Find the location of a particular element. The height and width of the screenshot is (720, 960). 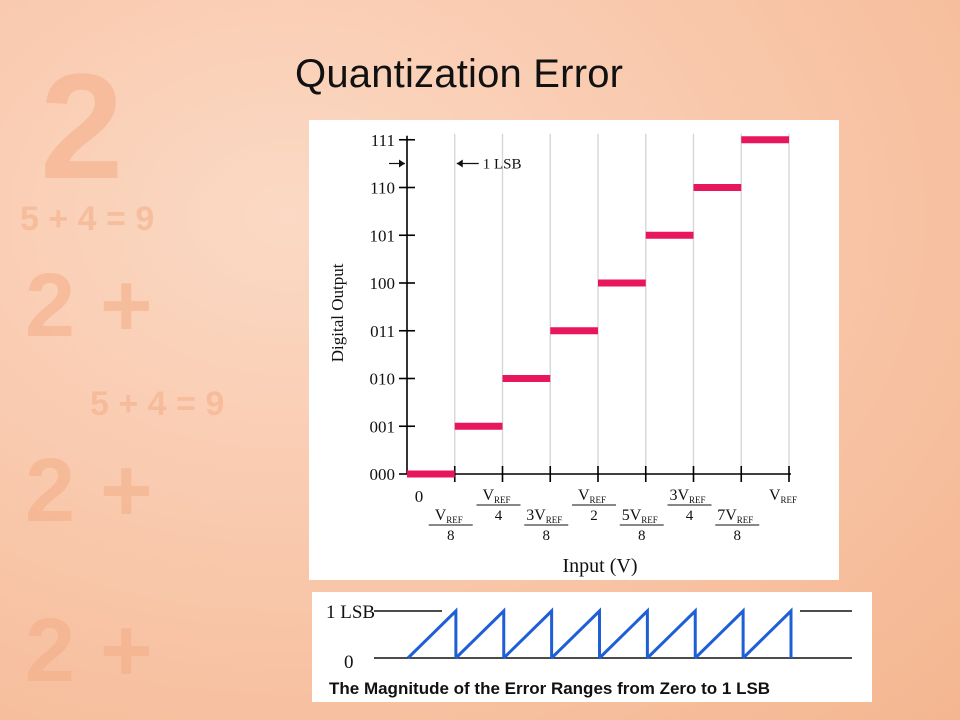

error-ylabel-max: 1 LSB is located at coordinates (350, 612).